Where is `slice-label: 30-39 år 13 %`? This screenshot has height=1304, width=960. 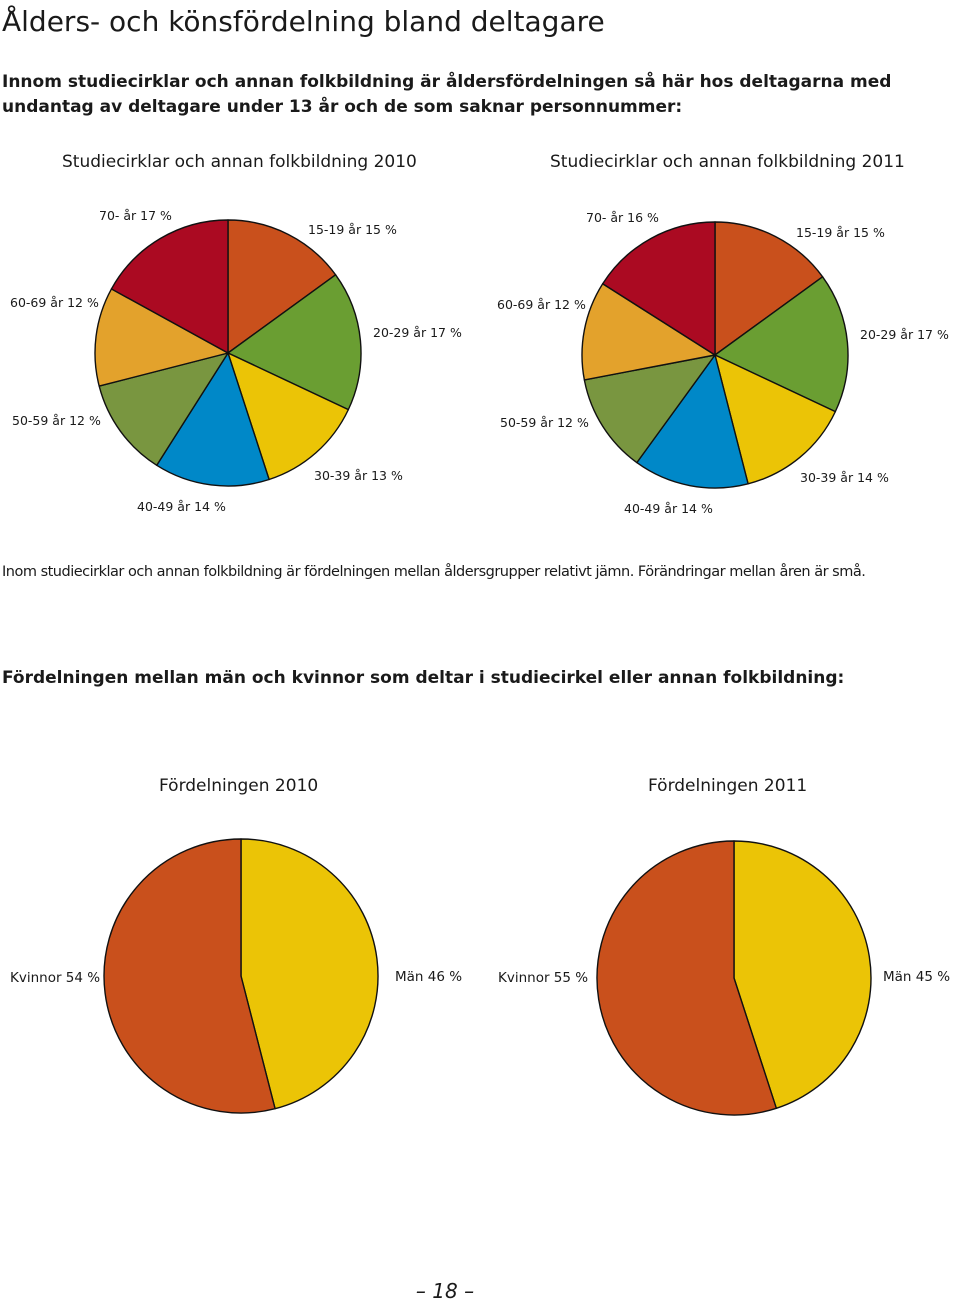 slice-label: 30-39 år 13 % is located at coordinates (358, 475).